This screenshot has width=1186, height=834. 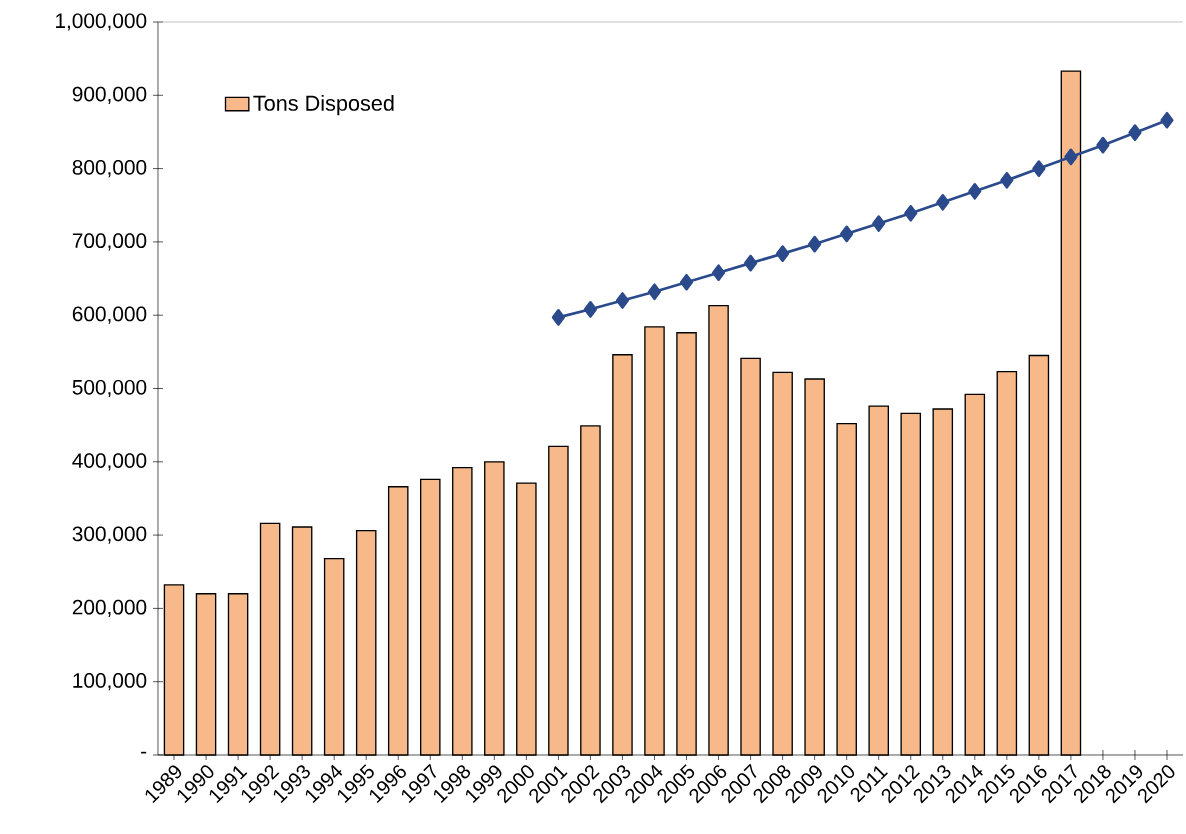 I want to click on y-tick-label: 200,000, so click(x=109, y=608).